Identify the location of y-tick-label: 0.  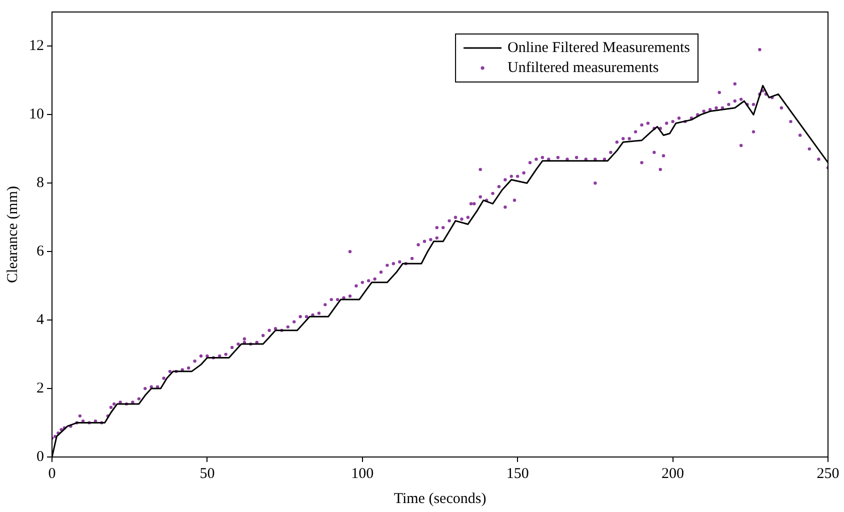
(40, 456).